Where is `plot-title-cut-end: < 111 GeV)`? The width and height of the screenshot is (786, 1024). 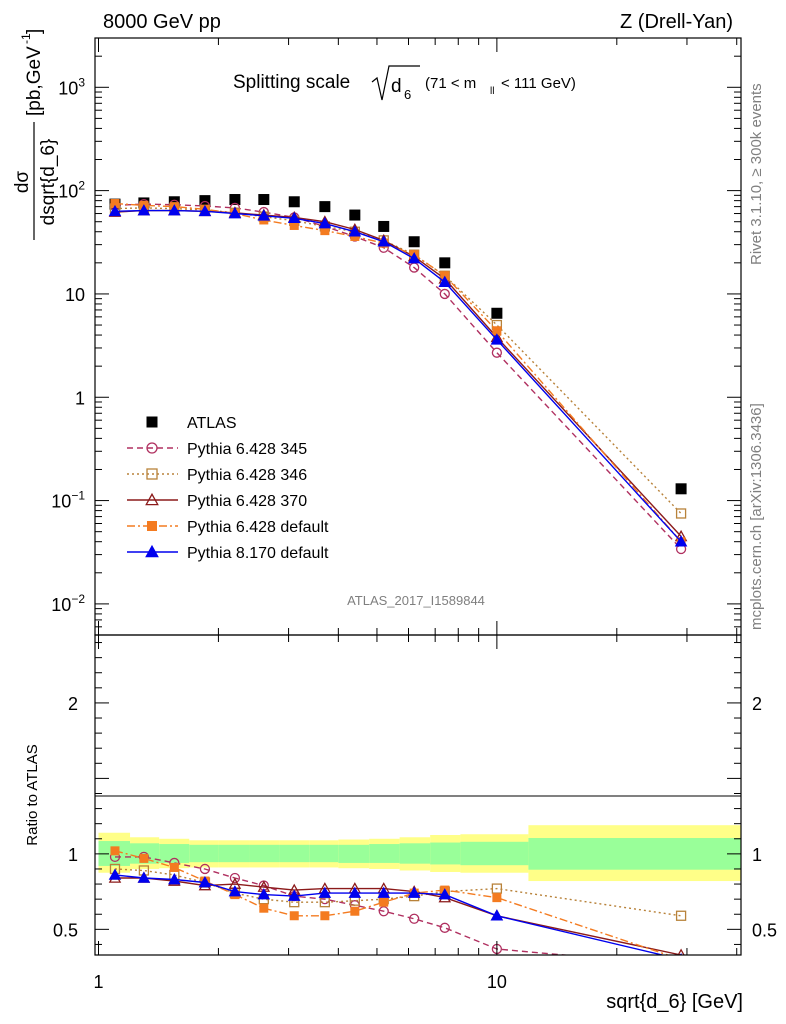
plot-title-cut-end: < 111 GeV) is located at coordinates (538, 83).